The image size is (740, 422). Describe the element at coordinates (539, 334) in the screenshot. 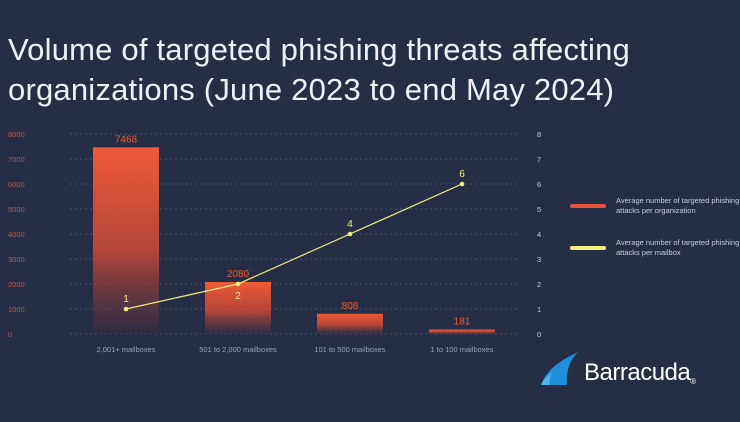

I see `right-axis-tick-label: 0` at that location.